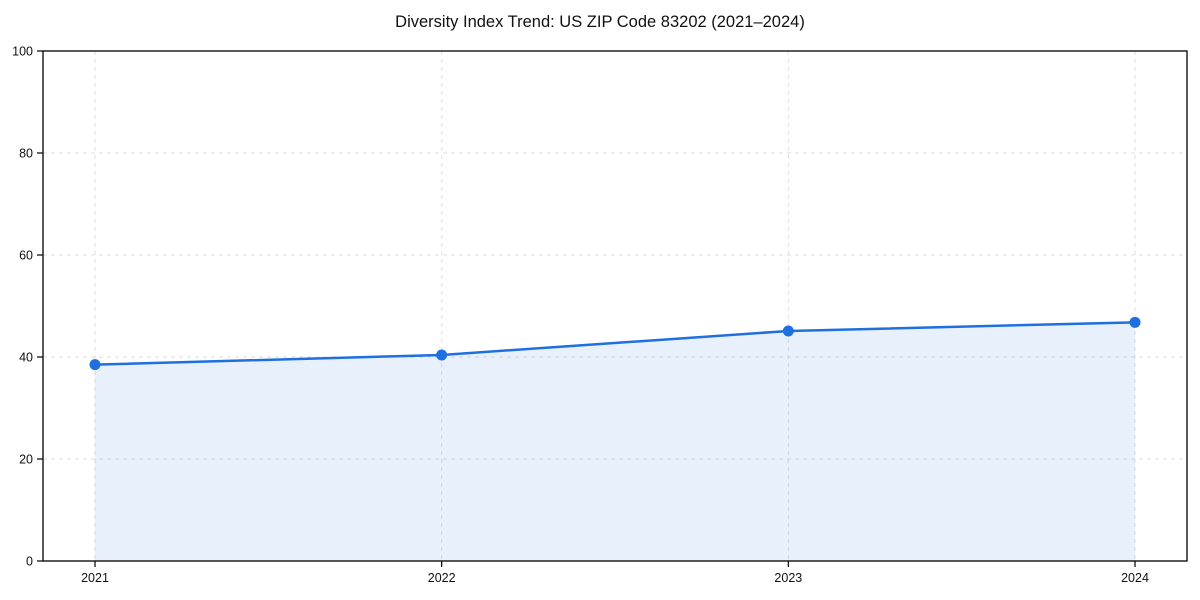 This screenshot has height=600, width=1200. Describe the element at coordinates (615, 343) in the screenshot. I see `trend-line` at that location.